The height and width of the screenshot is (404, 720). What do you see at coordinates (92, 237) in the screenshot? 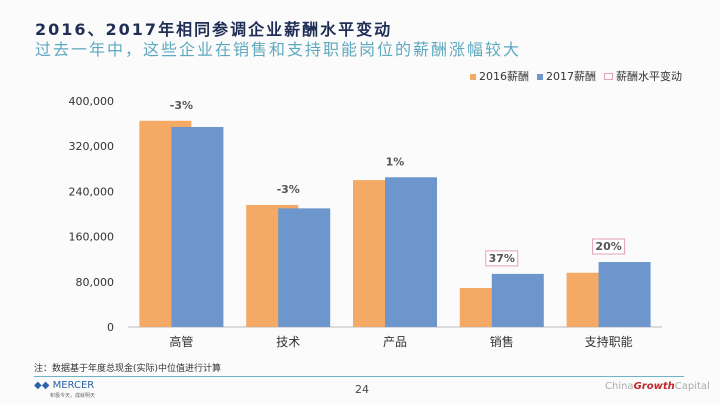
I see `y-tick-label: 160,000` at bounding box center [92, 237].